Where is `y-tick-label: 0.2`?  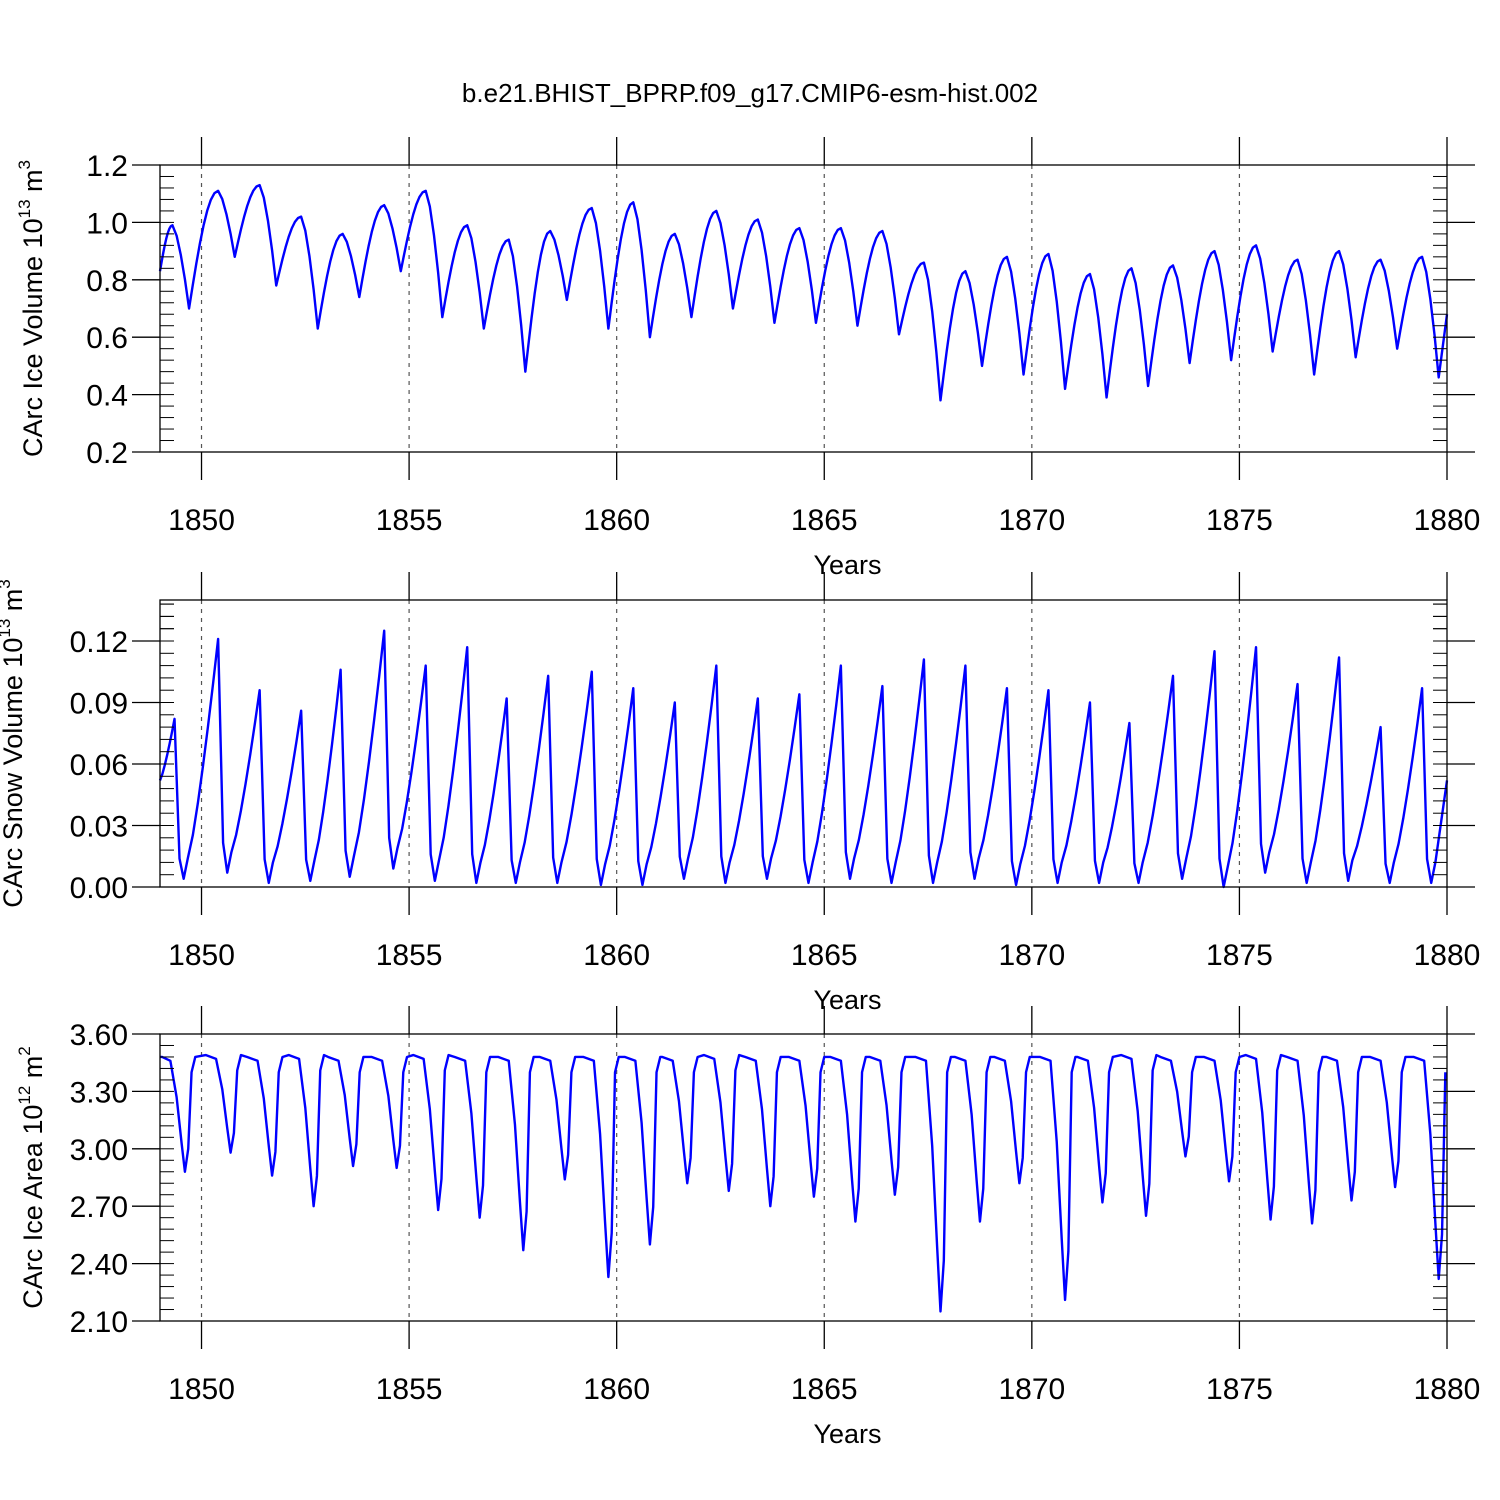 y-tick-label: 0.2 is located at coordinates (107, 453).